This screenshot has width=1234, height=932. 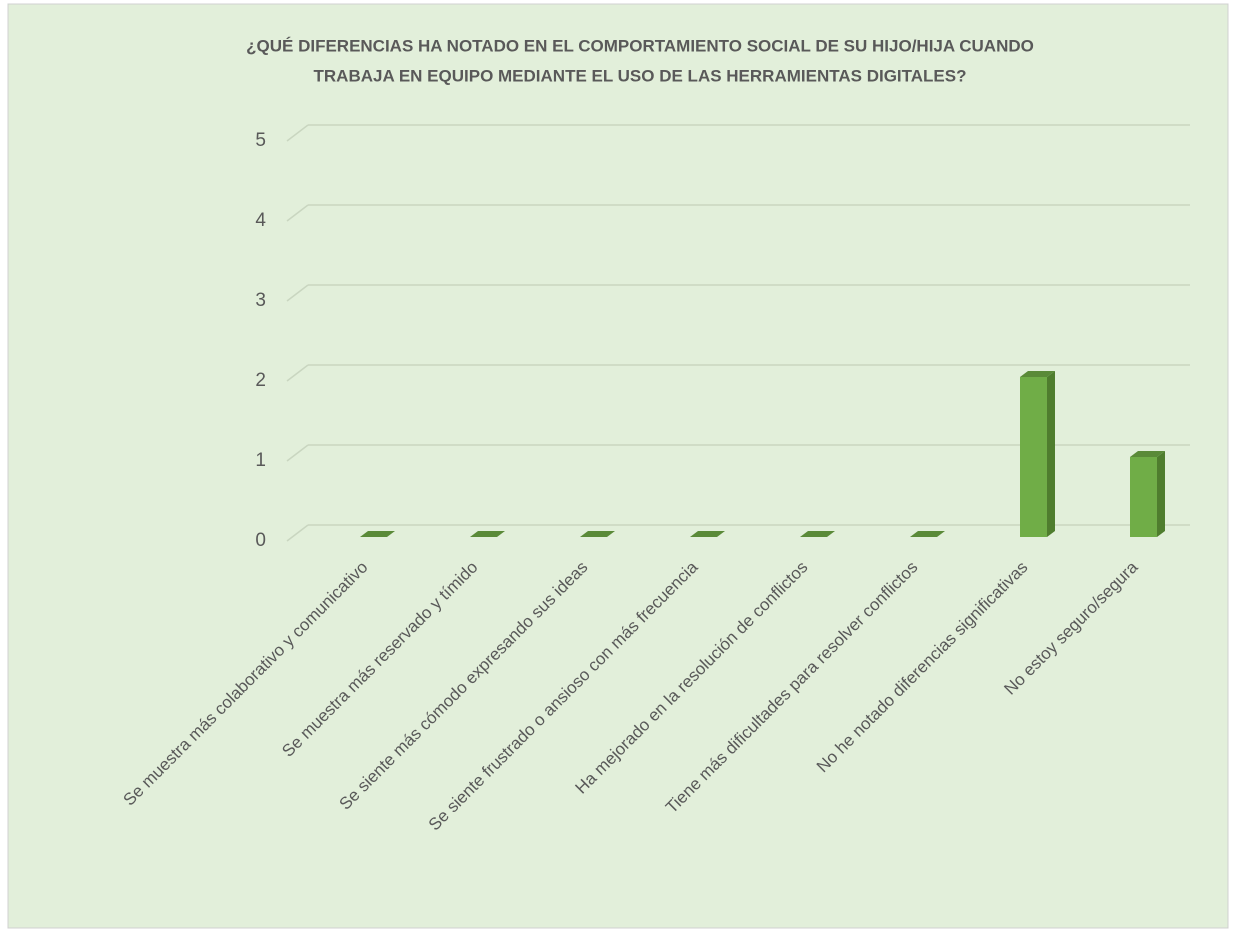 I want to click on y-tick-label: 4, so click(x=260, y=220).